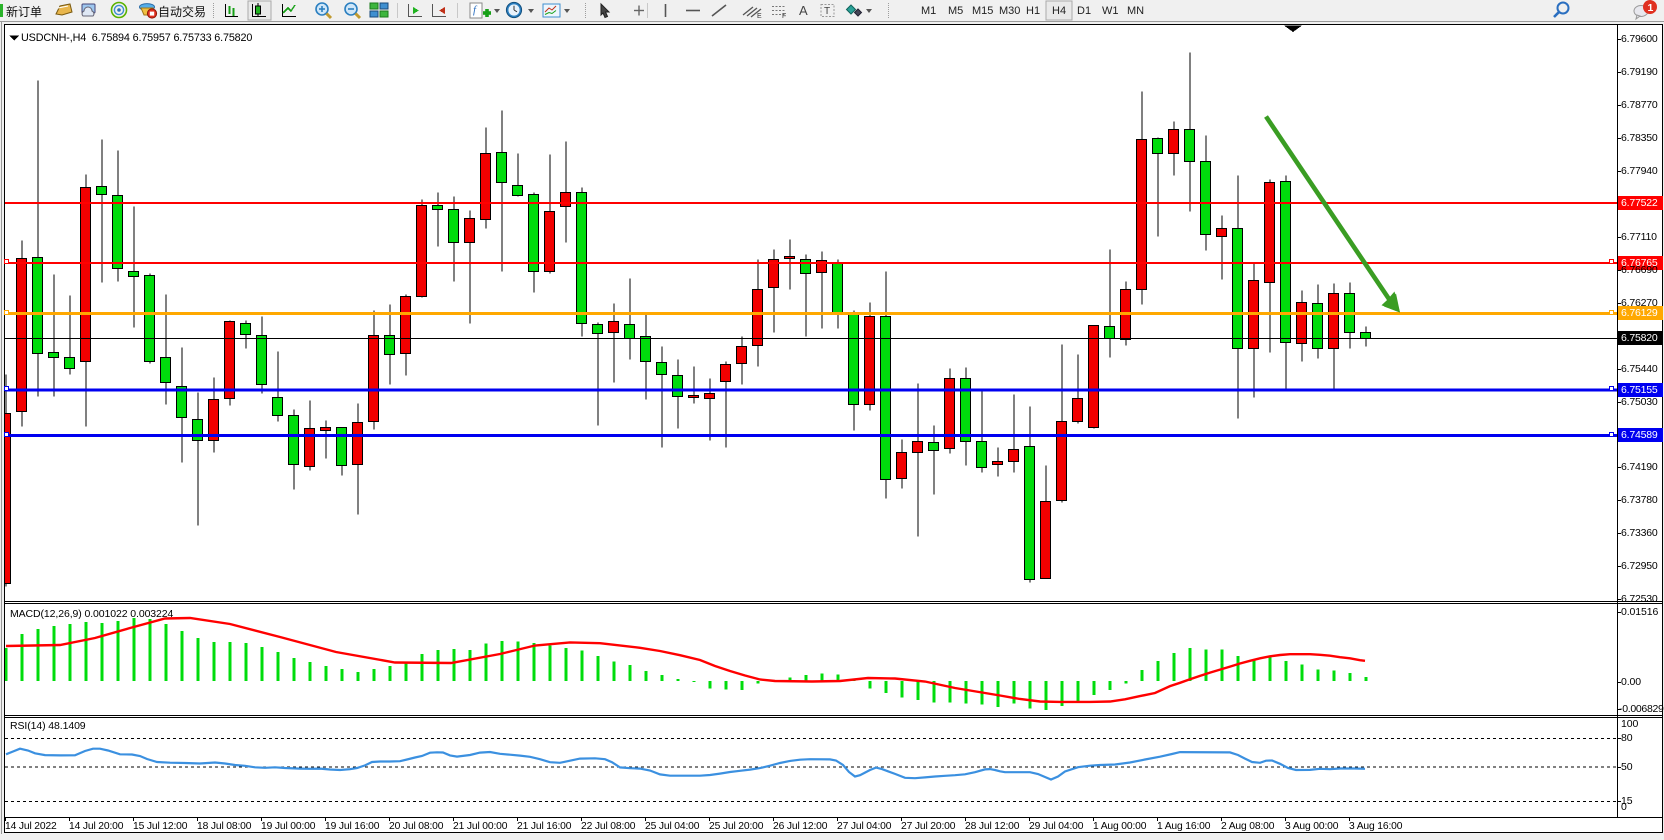 The height and width of the screenshot is (840, 1664). I want to click on svg-text: M1, so click(928, 11).